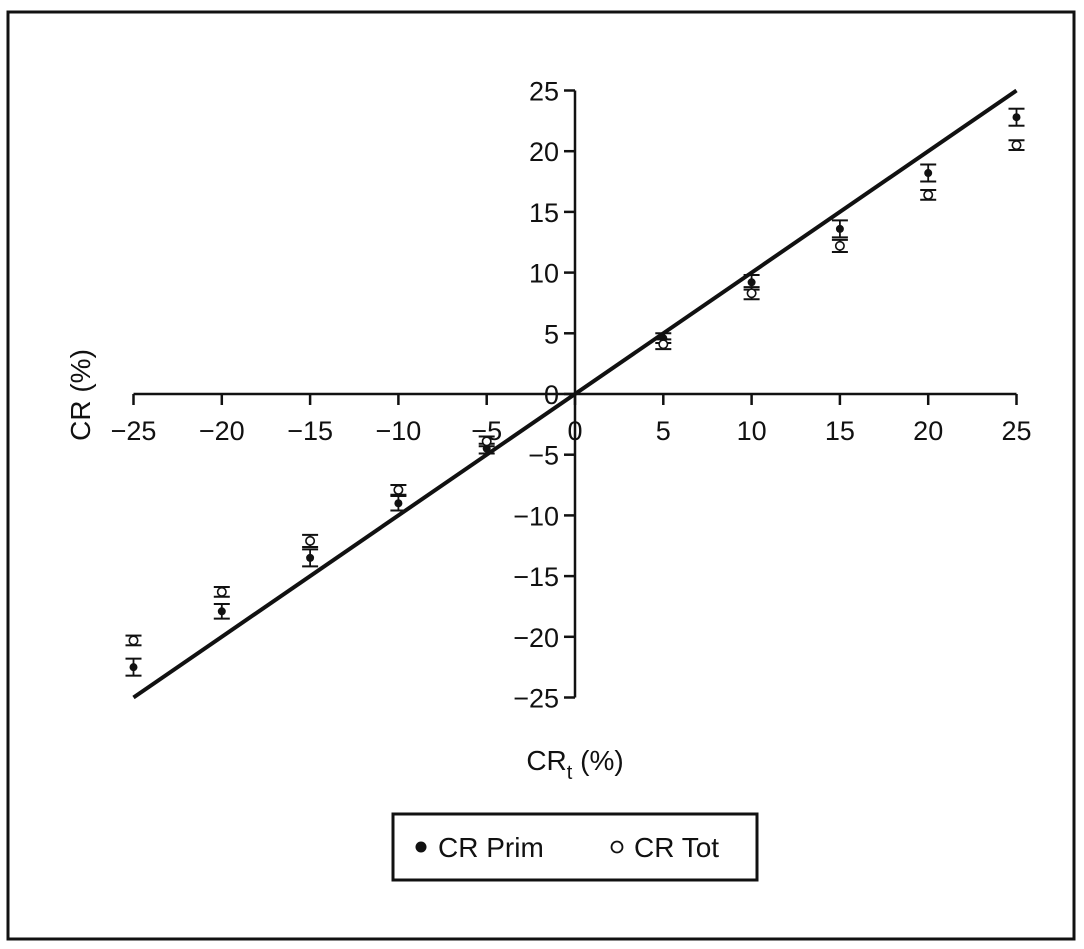 The width and height of the screenshot is (1084, 949). Describe the element at coordinates (544, 274) in the screenshot. I see `y-tick-label: 10` at that location.